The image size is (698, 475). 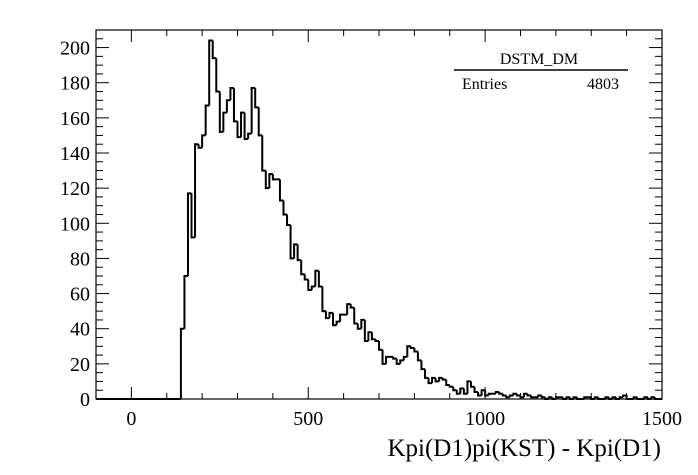 What do you see at coordinates (131, 419) in the screenshot?
I see `x-tick-label: 0` at bounding box center [131, 419].